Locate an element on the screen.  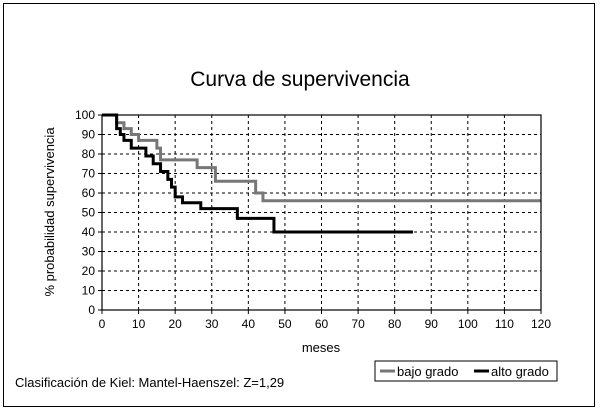
x-tick-label: 50 is located at coordinates (285, 324).